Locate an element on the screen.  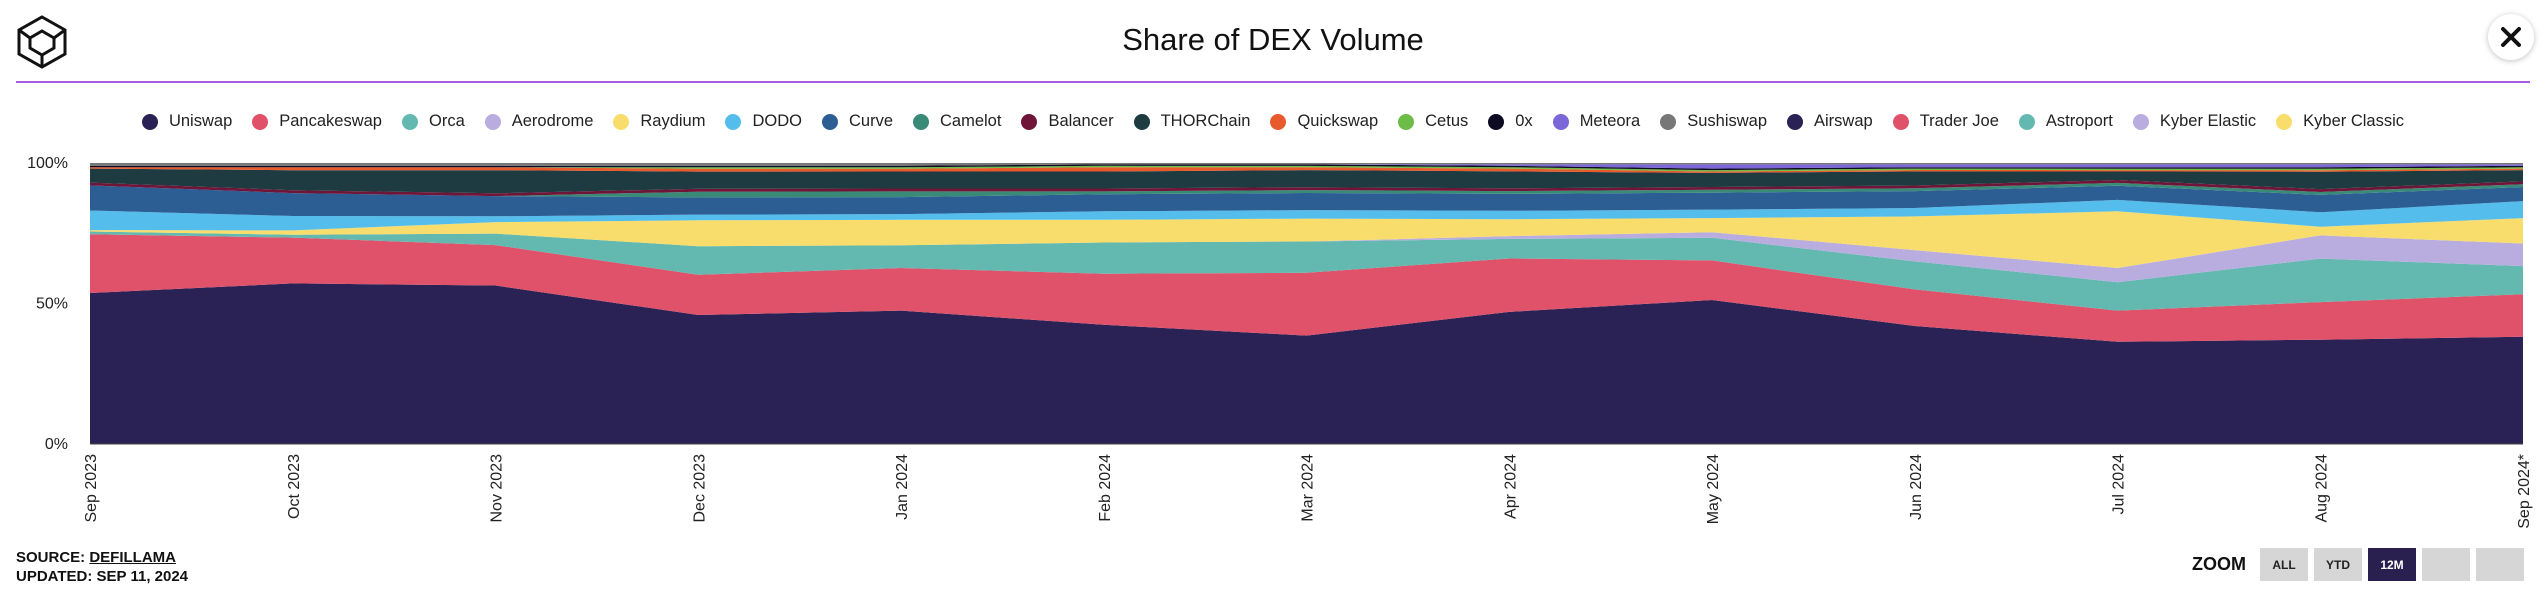
x-tick-label: Apr 2024 is located at coordinates (1510, 486).